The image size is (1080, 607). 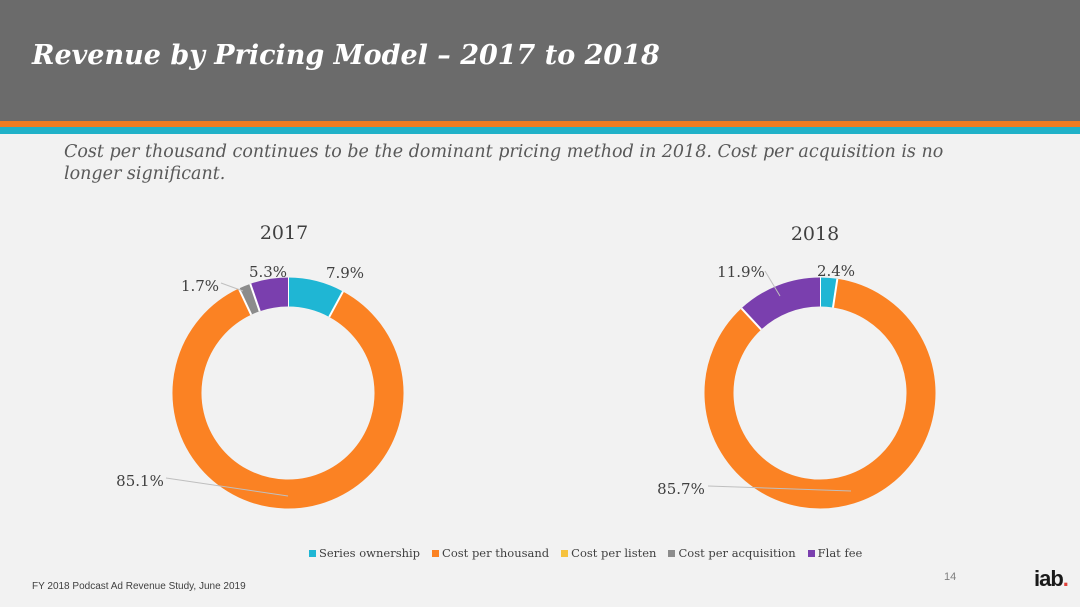 I want to click on data-label: 7.9%, so click(x=345, y=273).